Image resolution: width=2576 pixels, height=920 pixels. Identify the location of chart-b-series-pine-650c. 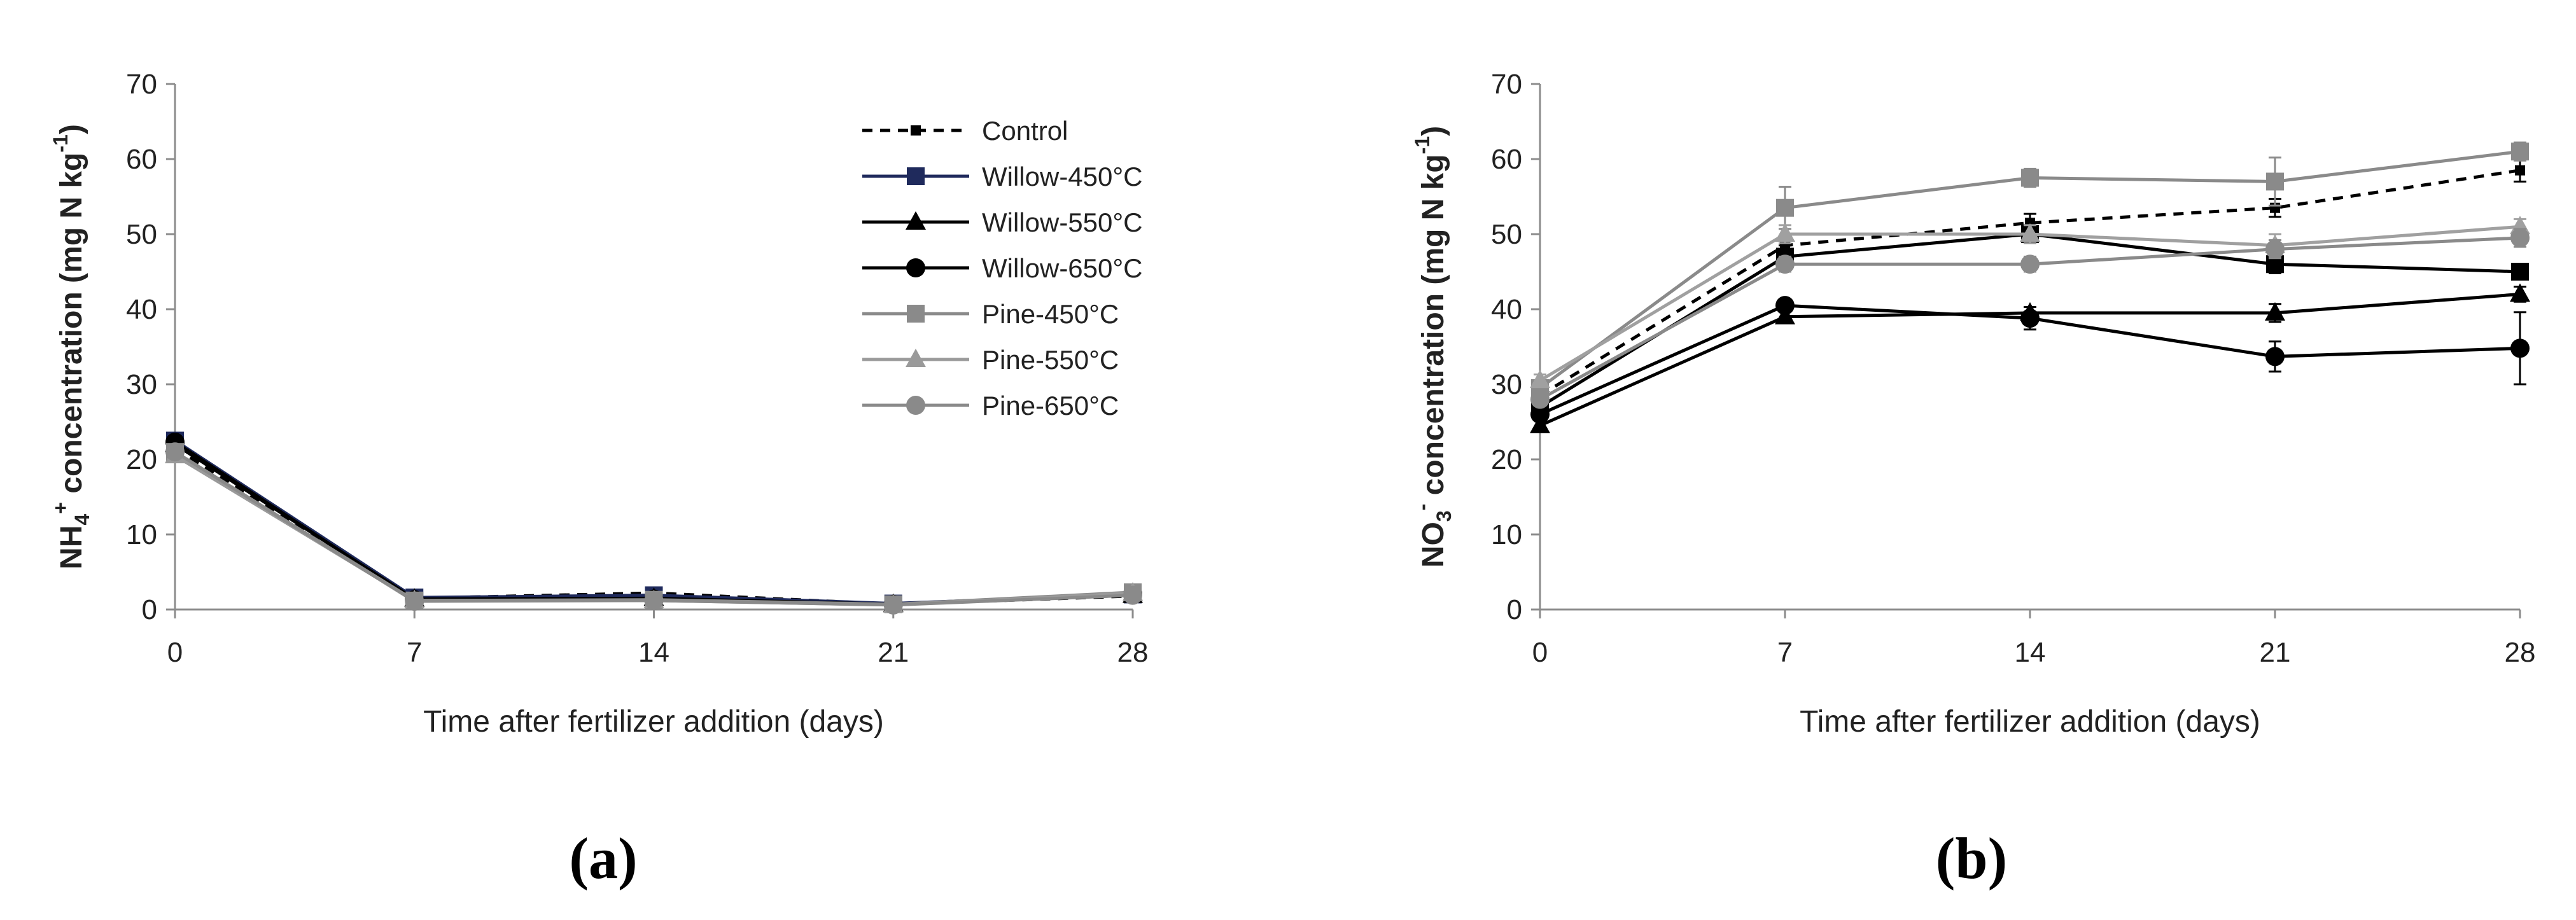
(2030, 318).